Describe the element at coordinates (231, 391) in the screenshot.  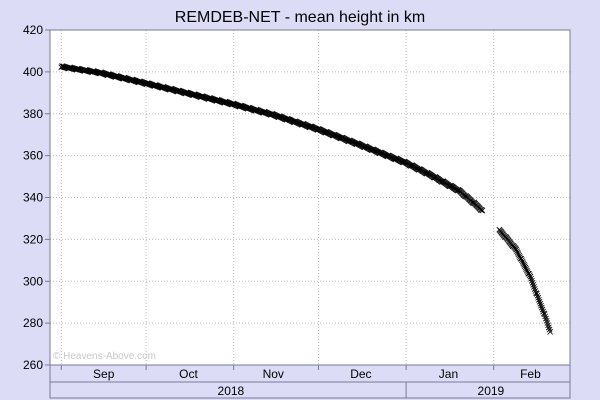
I see `x-year-label: 2018` at that location.